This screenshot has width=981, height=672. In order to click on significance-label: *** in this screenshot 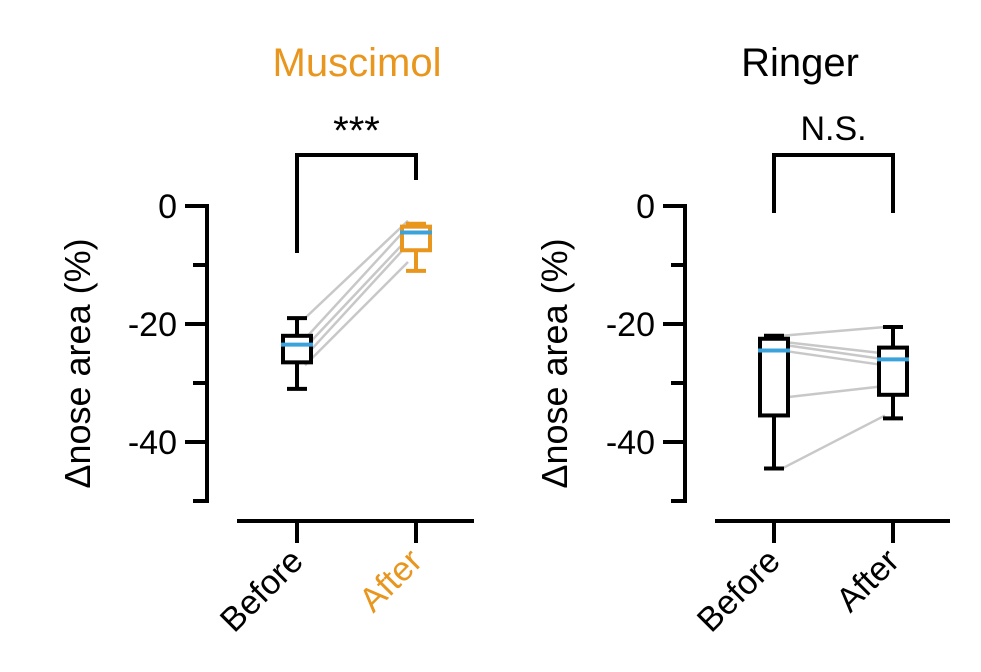, I will do `click(356, 131)`.